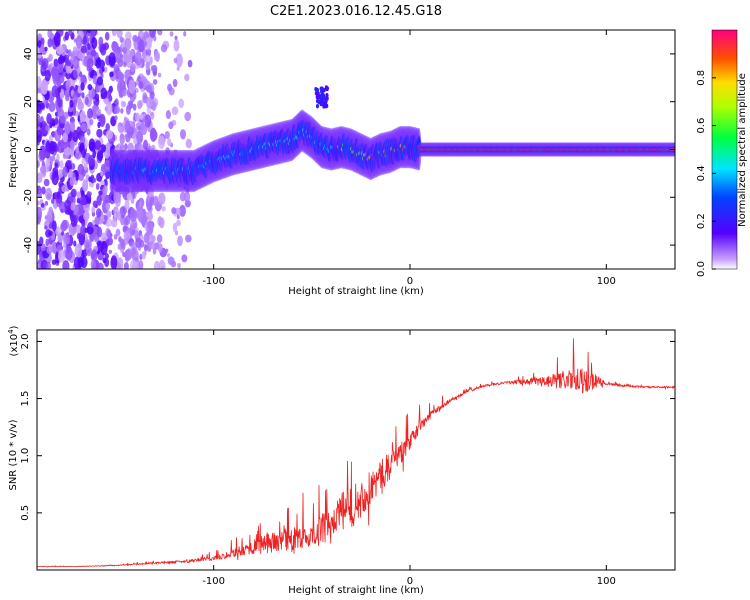 This screenshot has height=600, width=750. Describe the element at coordinates (28, 101) in the screenshot. I see `heatmap-y-tick-label: 20` at that location.